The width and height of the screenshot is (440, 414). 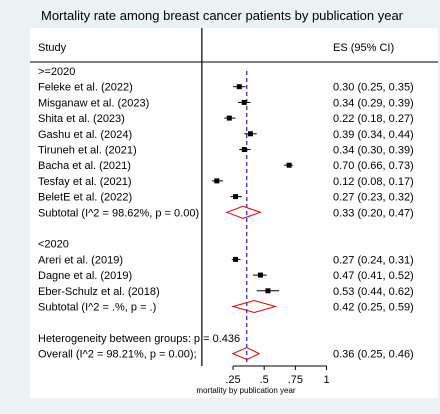 I want to click on subtotal-es-text: 0.42 (0.25, 0.59), so click(x=373, y=308).